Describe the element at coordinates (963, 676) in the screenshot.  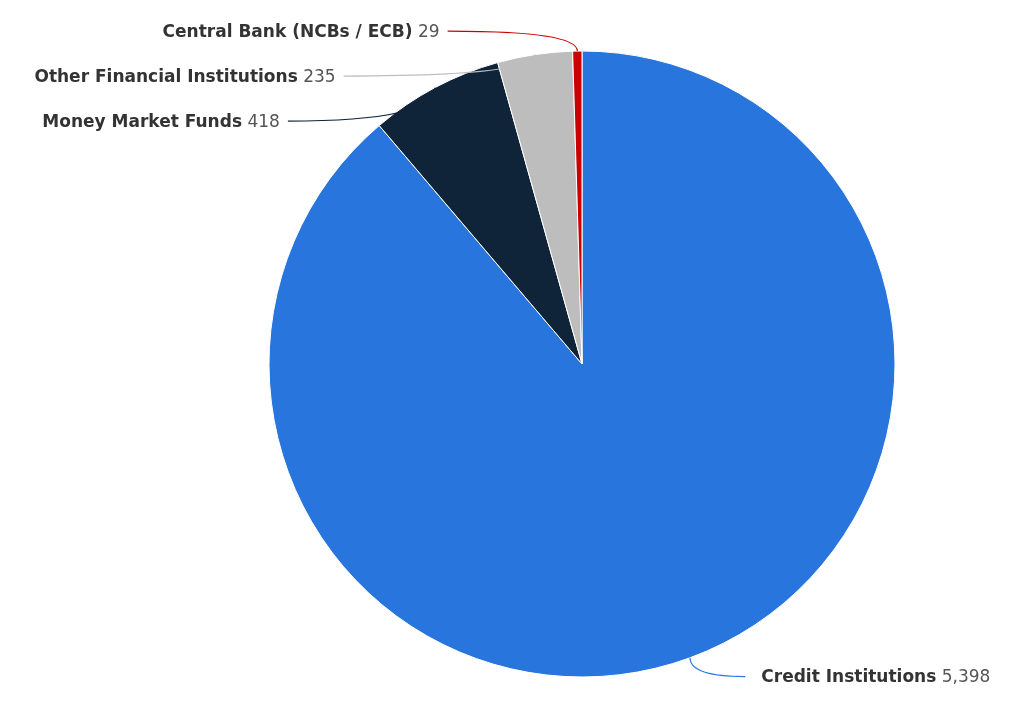
I see `data-label: 5,398` at that location.